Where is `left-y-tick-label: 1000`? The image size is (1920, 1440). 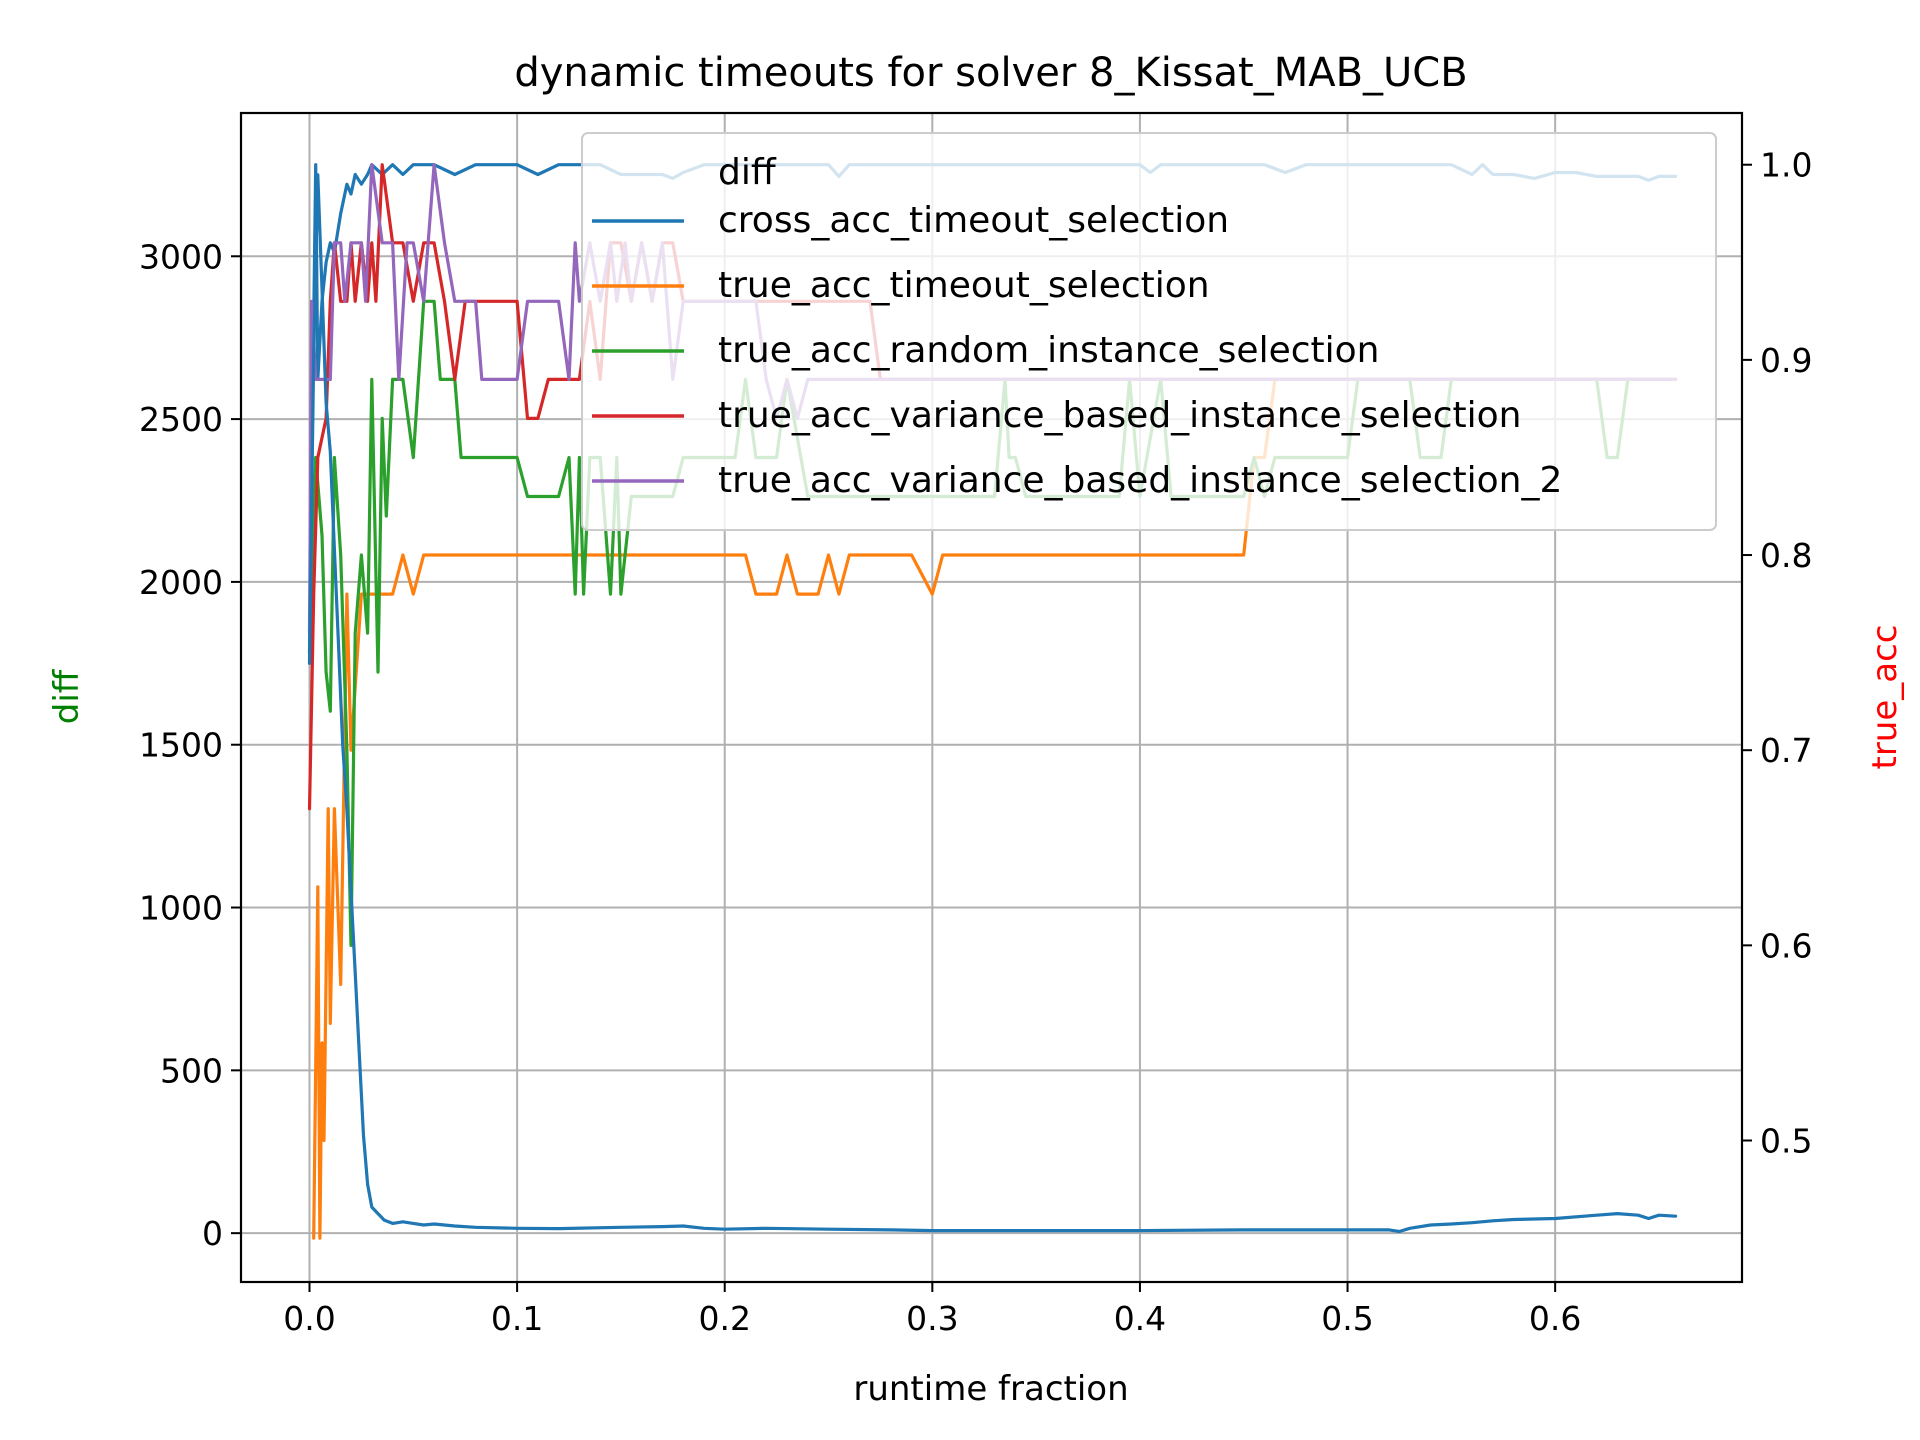 left-y-tick-label: 1000 is located at coordinates (181, 908).